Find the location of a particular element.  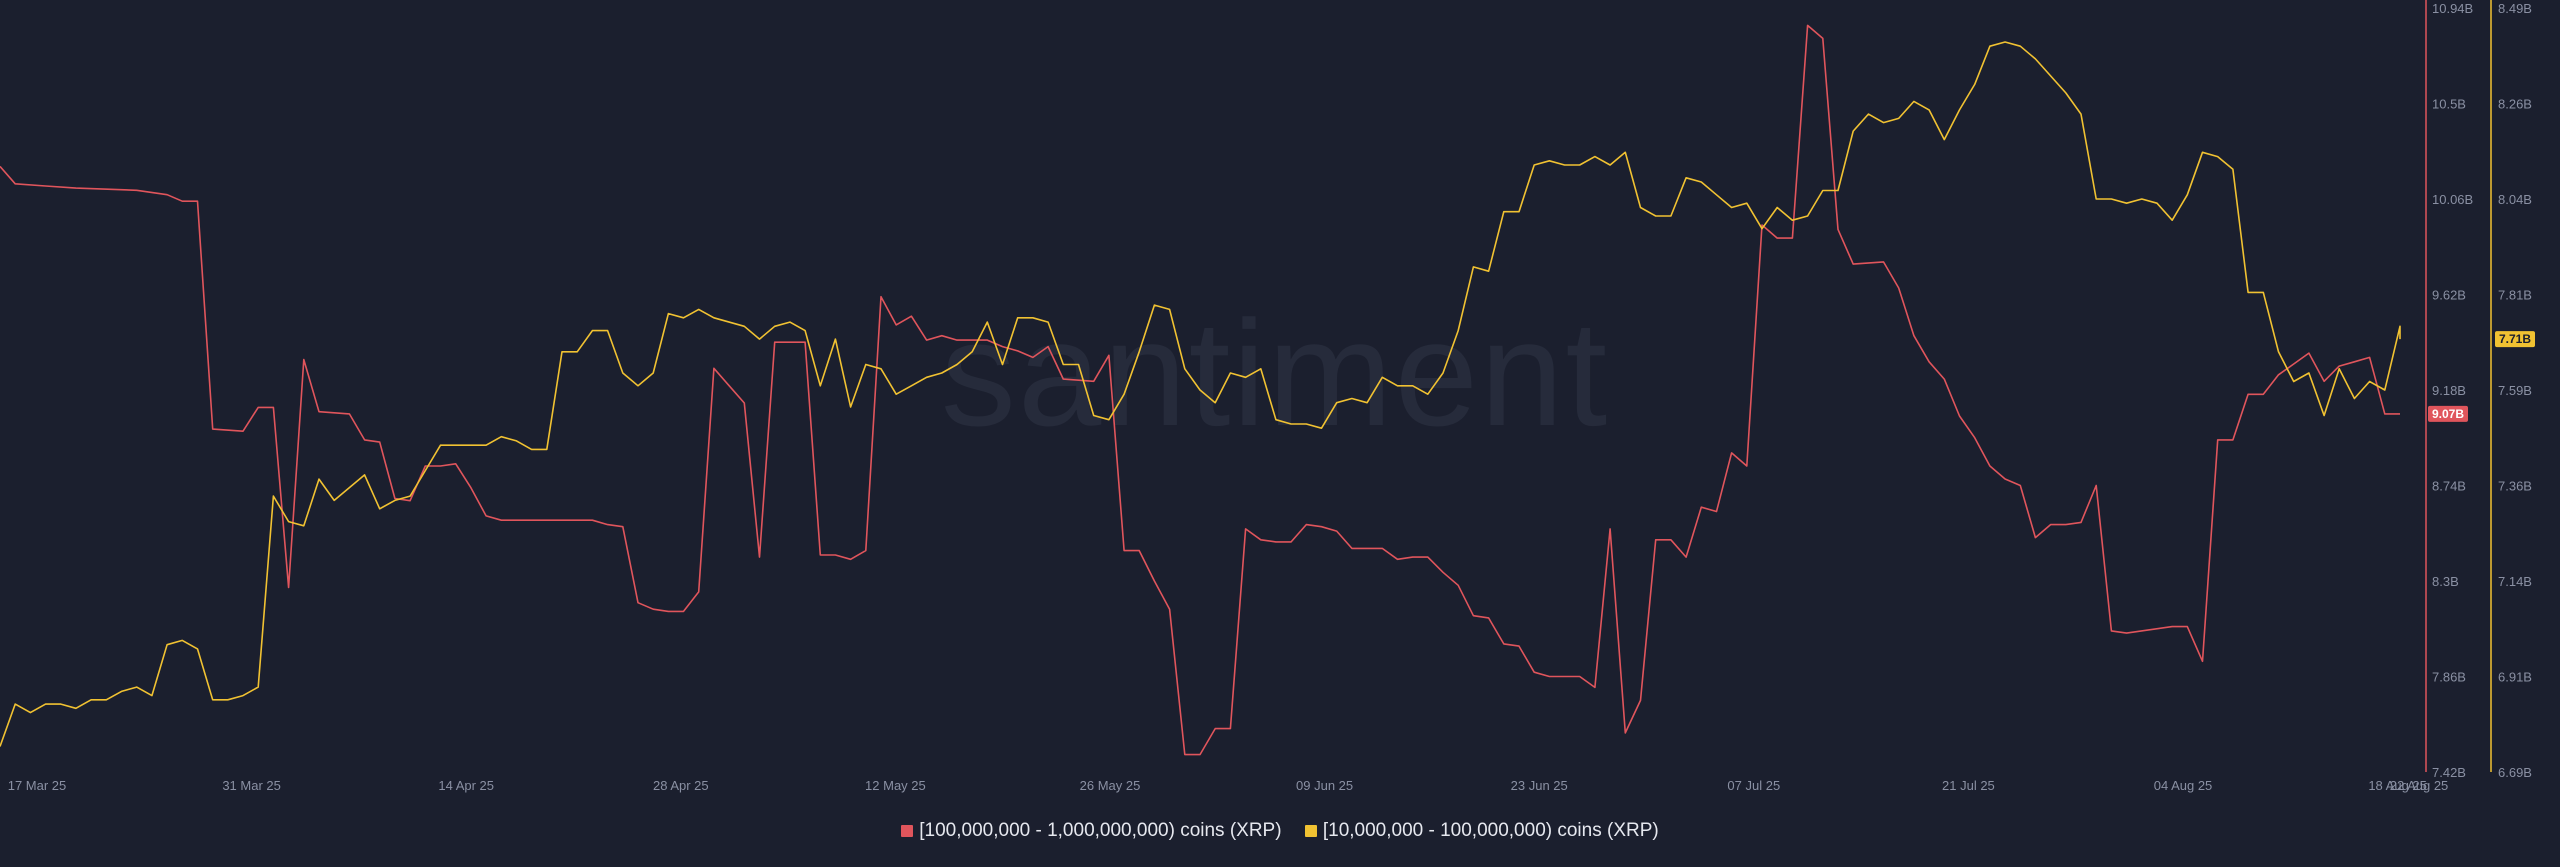

svg-text: 7.71B is located at coordinates (2515, 339).